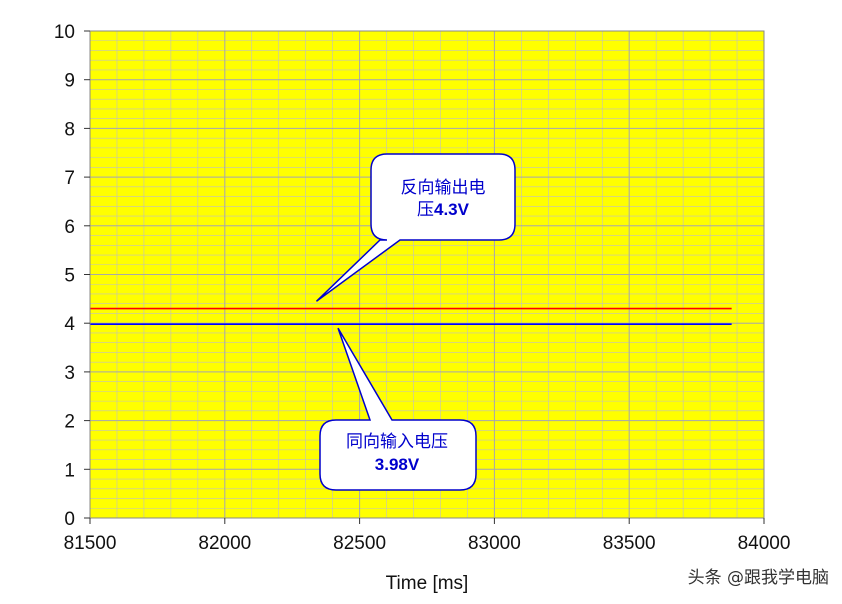  I want to click on y-tick-label: 1, so click(69, 470).